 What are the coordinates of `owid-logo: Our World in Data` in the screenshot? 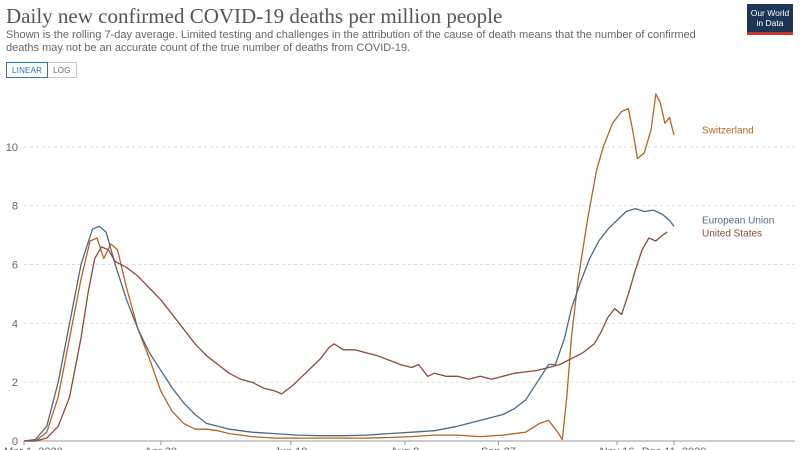 It's located at (770, 19).